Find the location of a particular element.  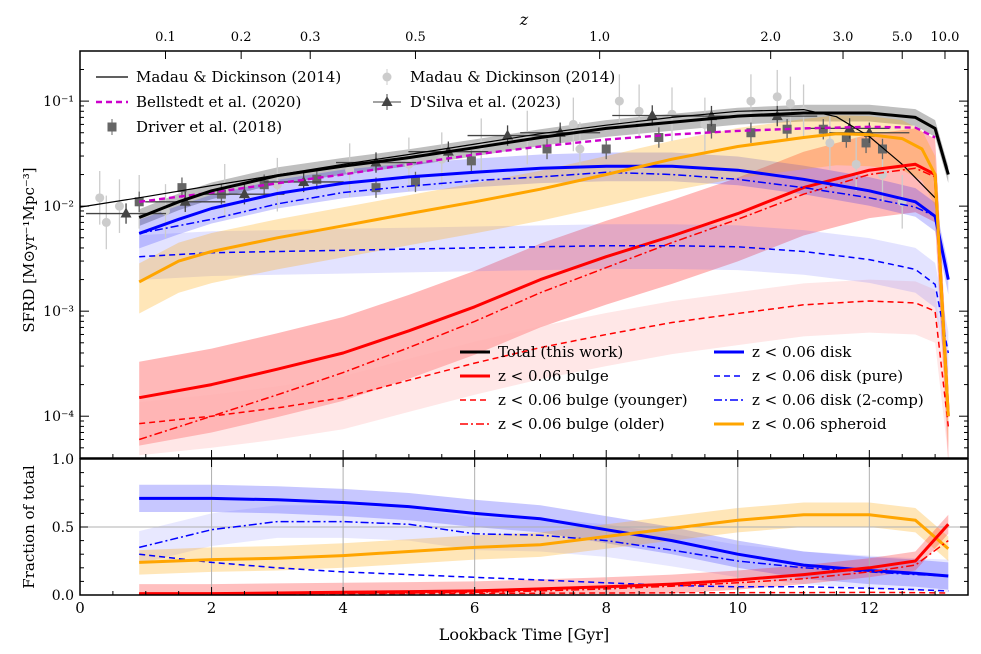

line-z-0-06-disk-pure is located at coordinates (544, 299).